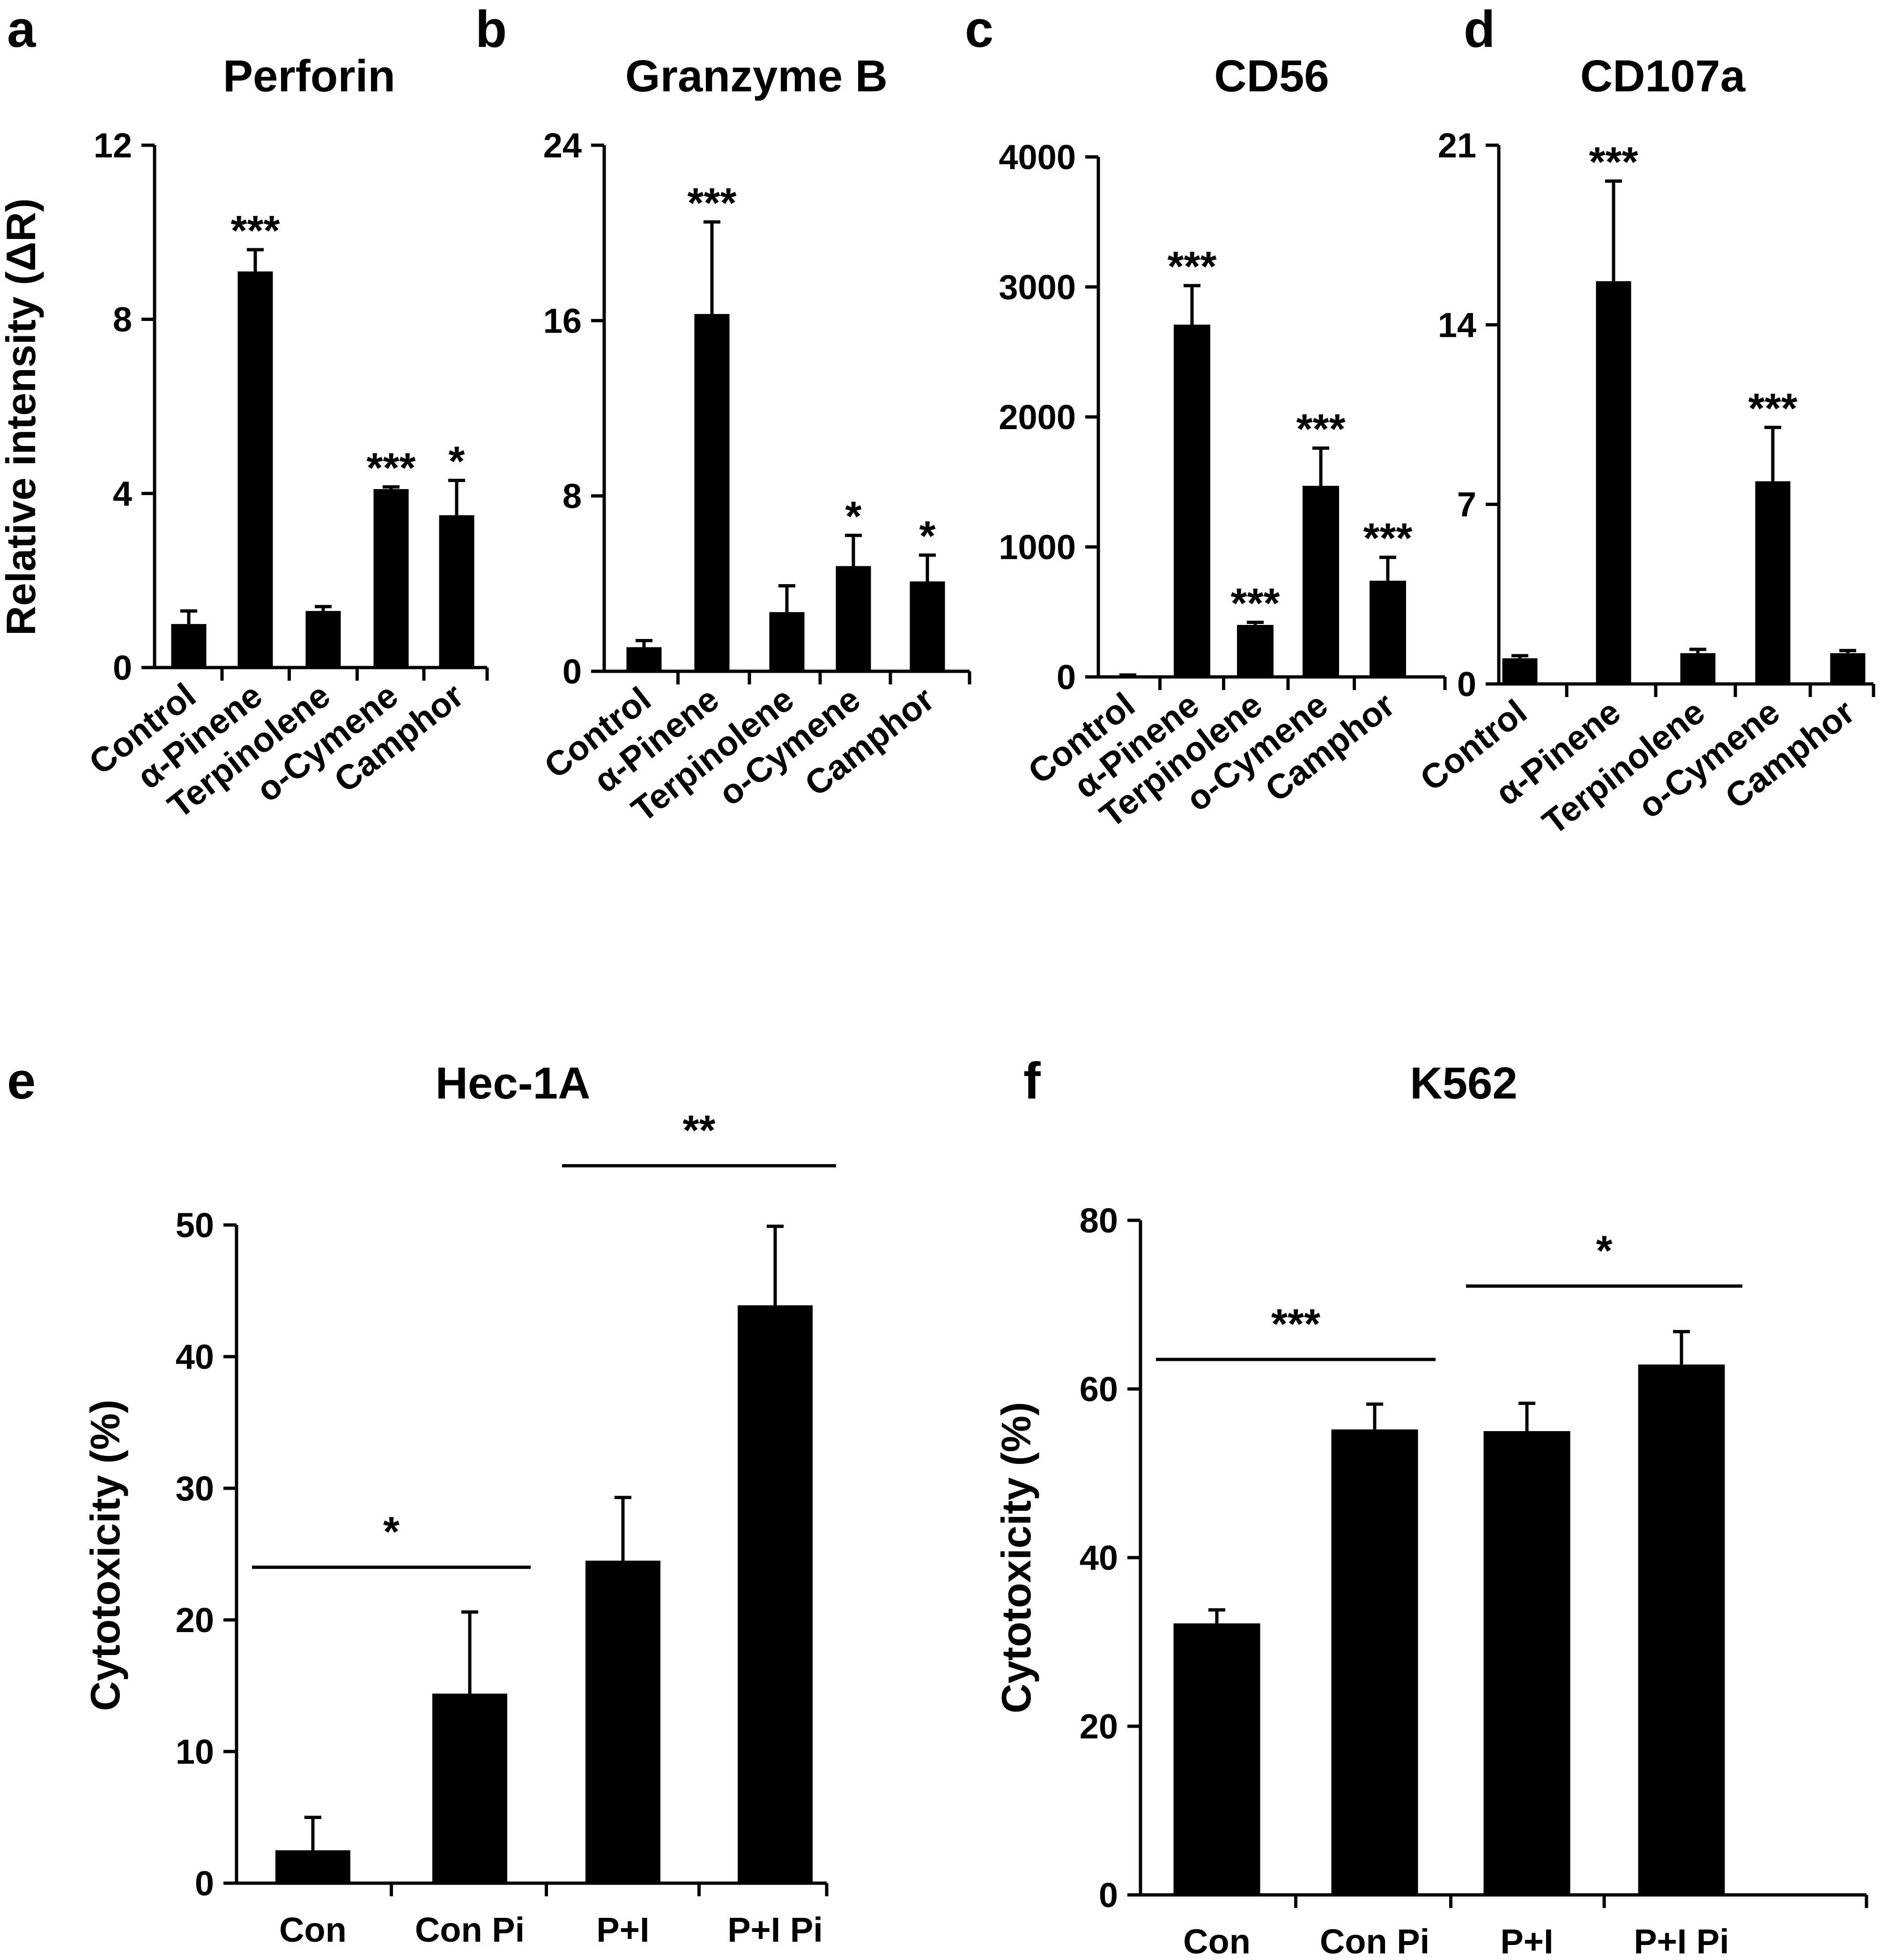 This screenshot has width=1881, height=1960. Describe the element at coordinates (1037, 157) in the screenshot. I see `y-tick-label: 4000` at that location.